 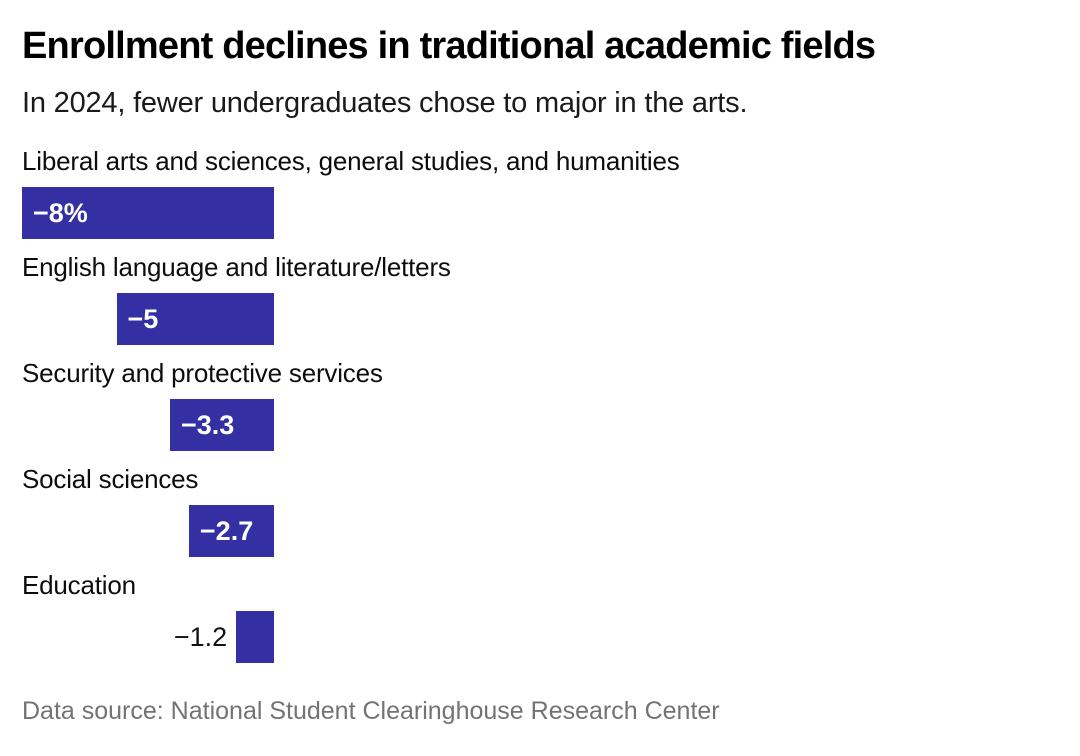 I want to click on value-label: −2.7, so click(x=226, y=530).